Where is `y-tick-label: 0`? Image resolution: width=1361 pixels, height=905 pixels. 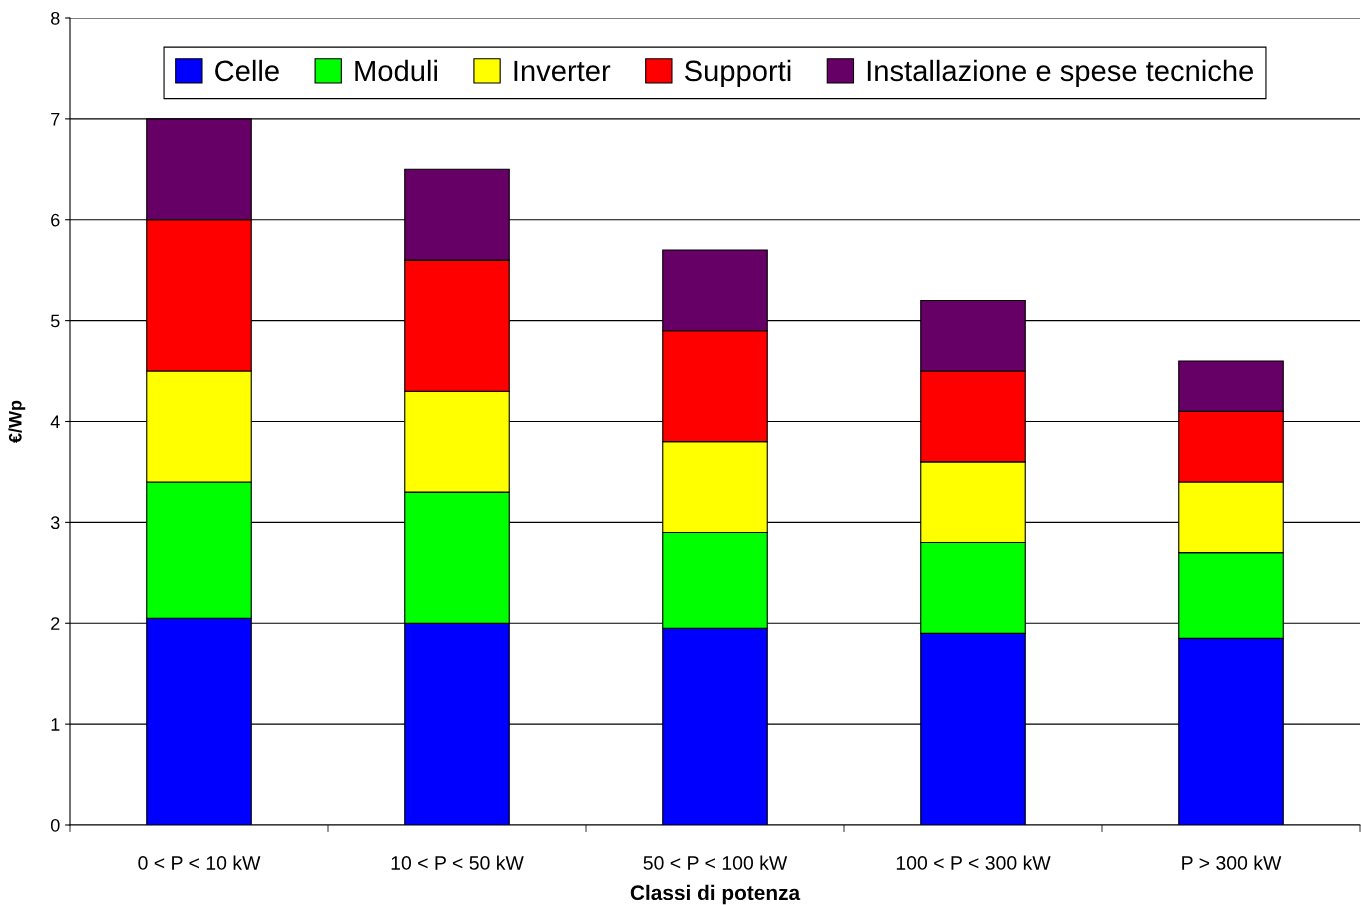 y-tick-label: 0 is located at coordinates (55, 825).